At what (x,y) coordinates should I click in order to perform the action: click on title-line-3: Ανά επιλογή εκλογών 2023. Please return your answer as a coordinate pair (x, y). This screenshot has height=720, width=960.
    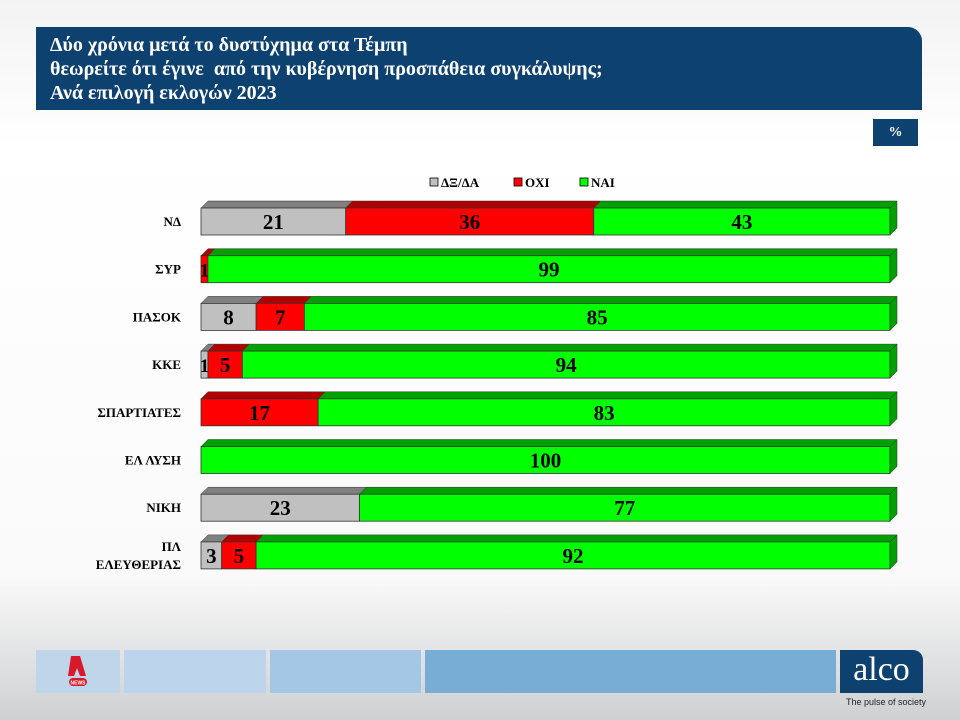
    Looking at the image, I should click on (163, 93).